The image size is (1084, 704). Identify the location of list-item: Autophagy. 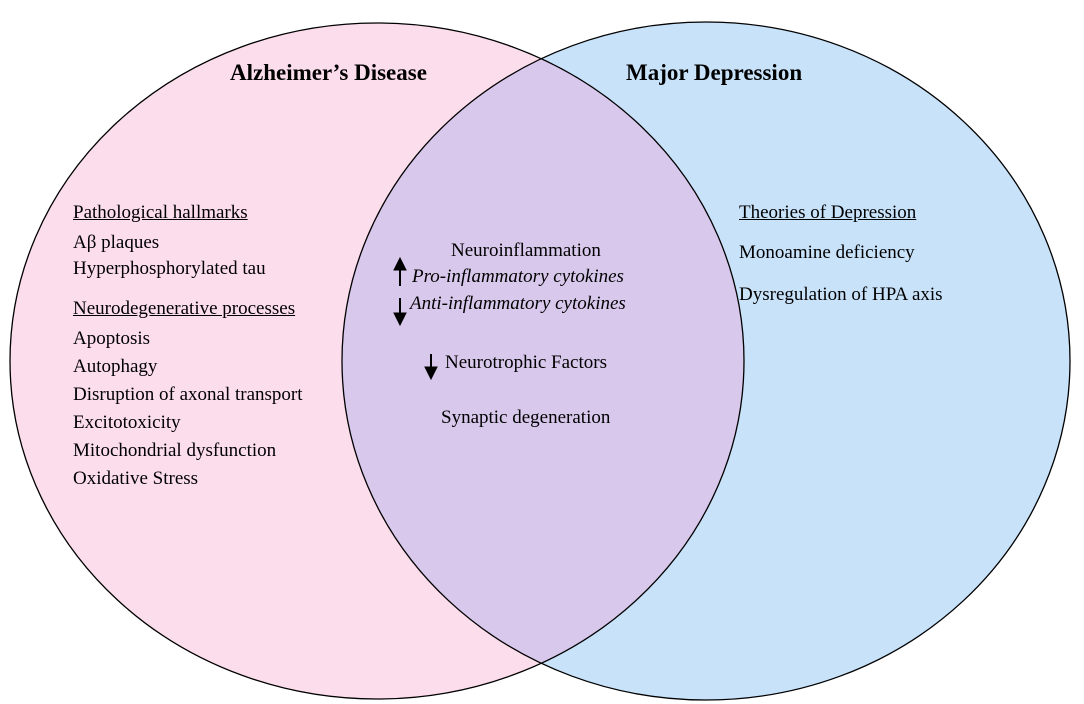
(115, 366).